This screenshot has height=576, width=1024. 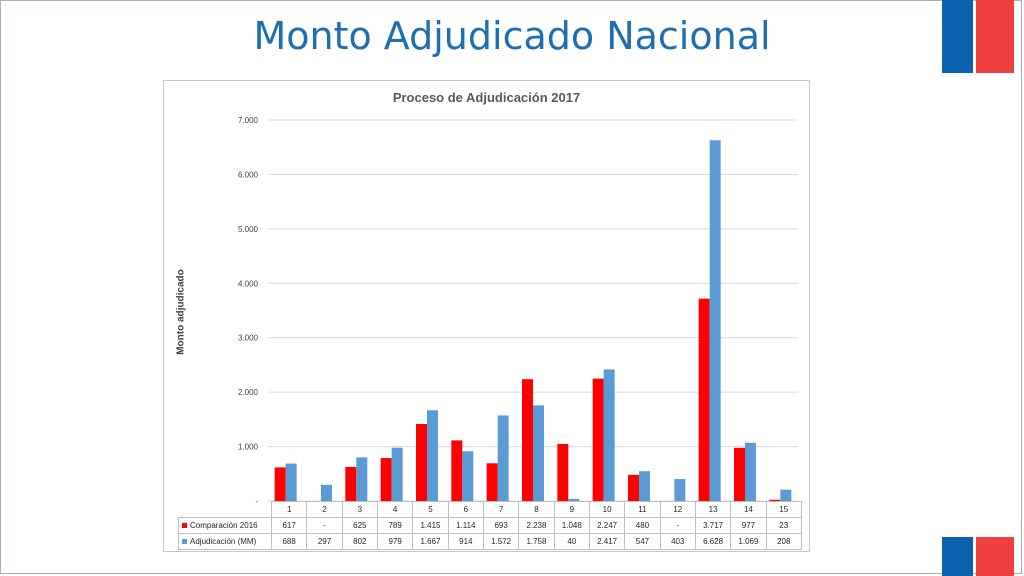 I want to click on data-label: 208, so click(x=783, y=541).